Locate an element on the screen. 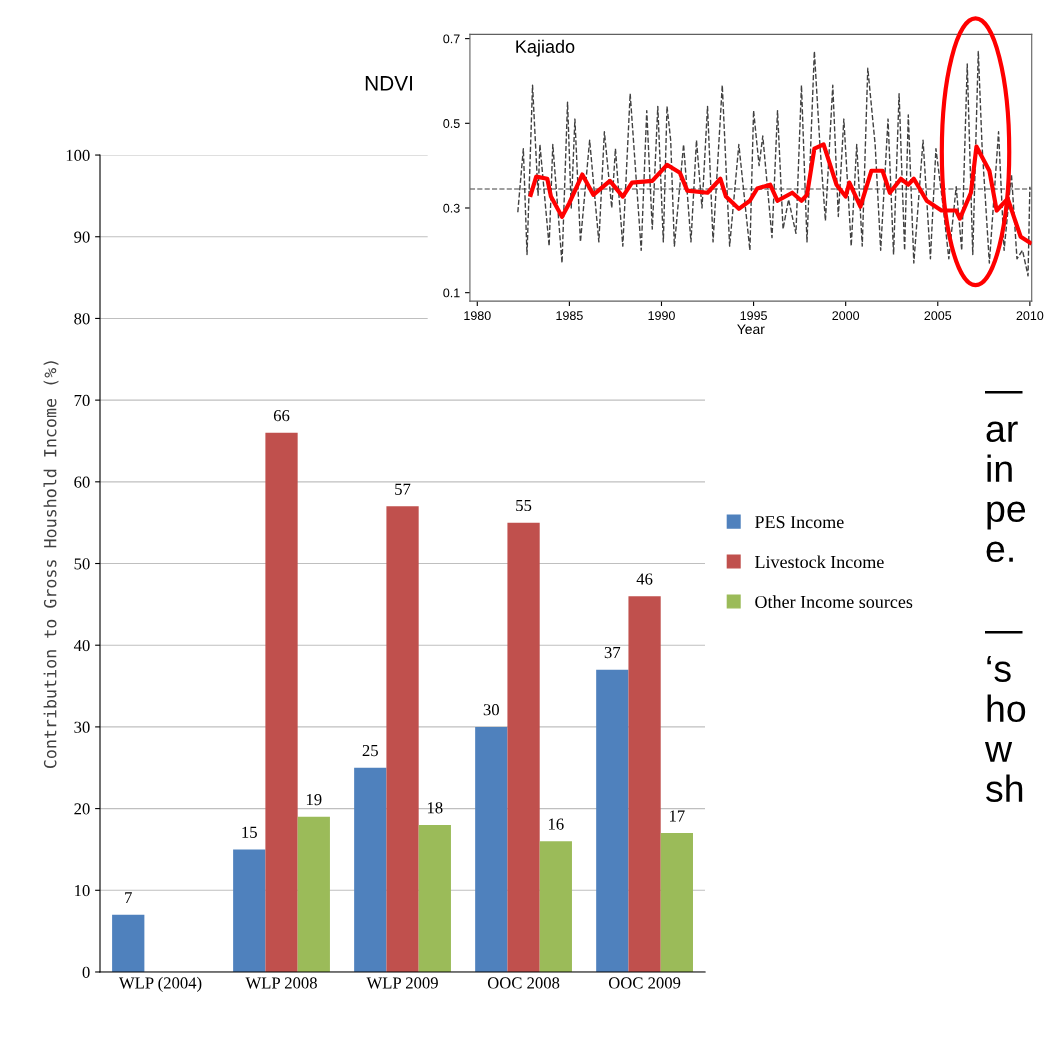 The image size is (1056, 1042). x-tick-label: OOC 2008 is located at coordinates (523, 983).